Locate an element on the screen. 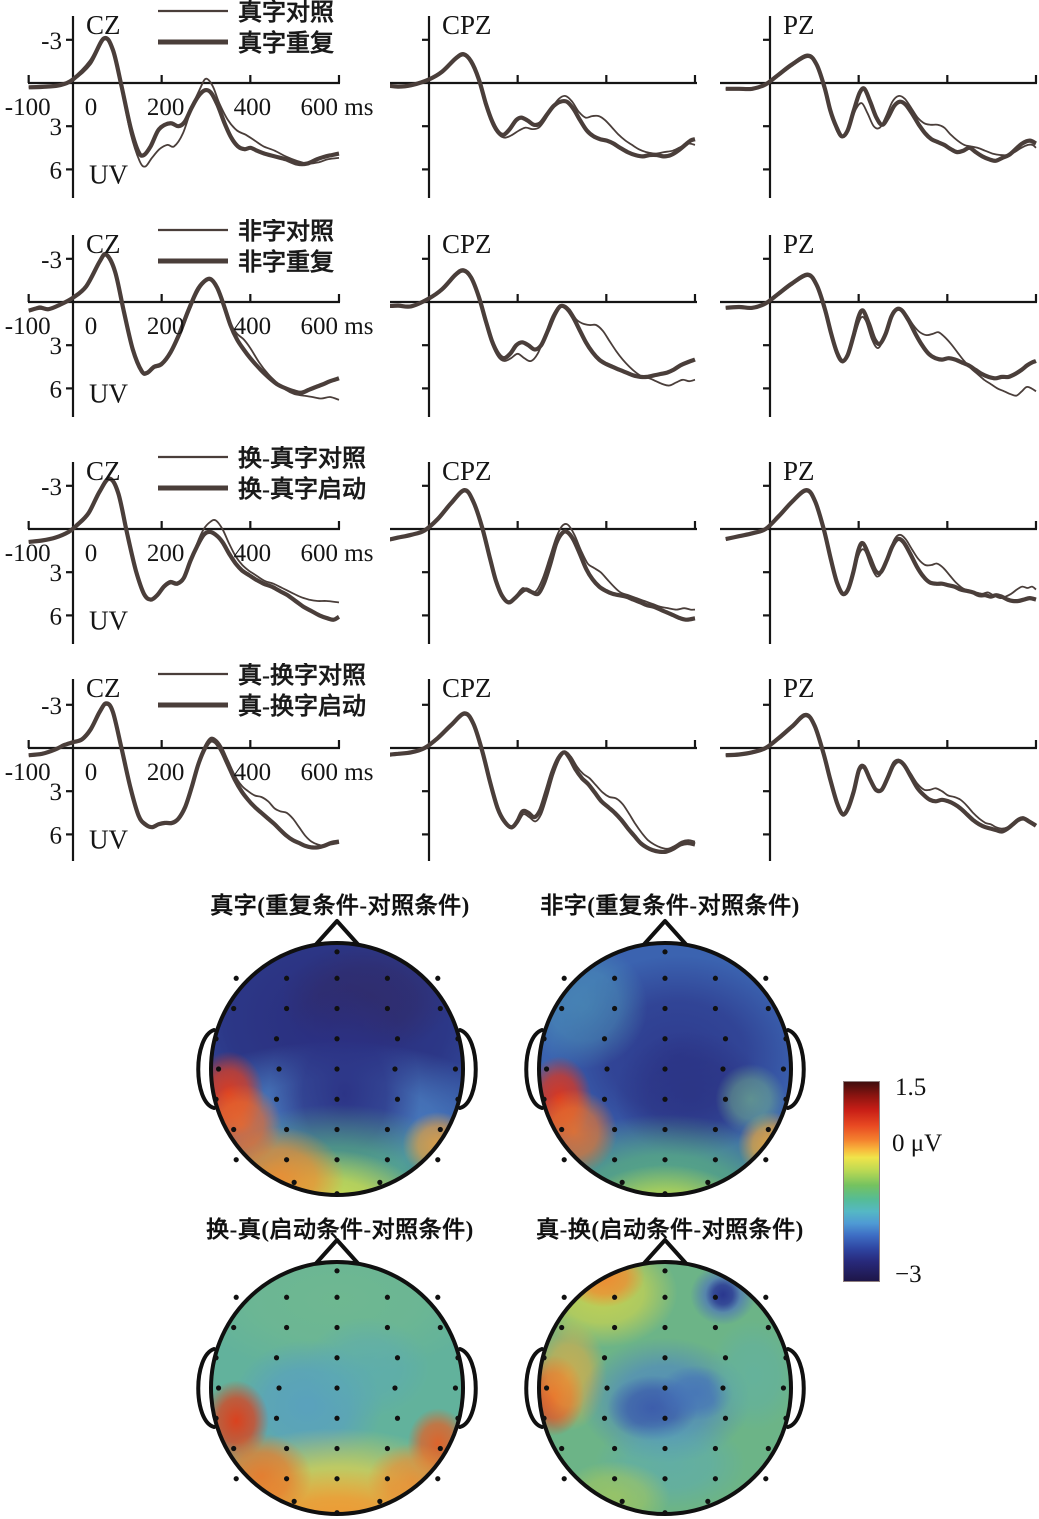 This screenshot has height=1519, width=1039. legend-label: 真-换字对照 is located at coordinates (302, 676).